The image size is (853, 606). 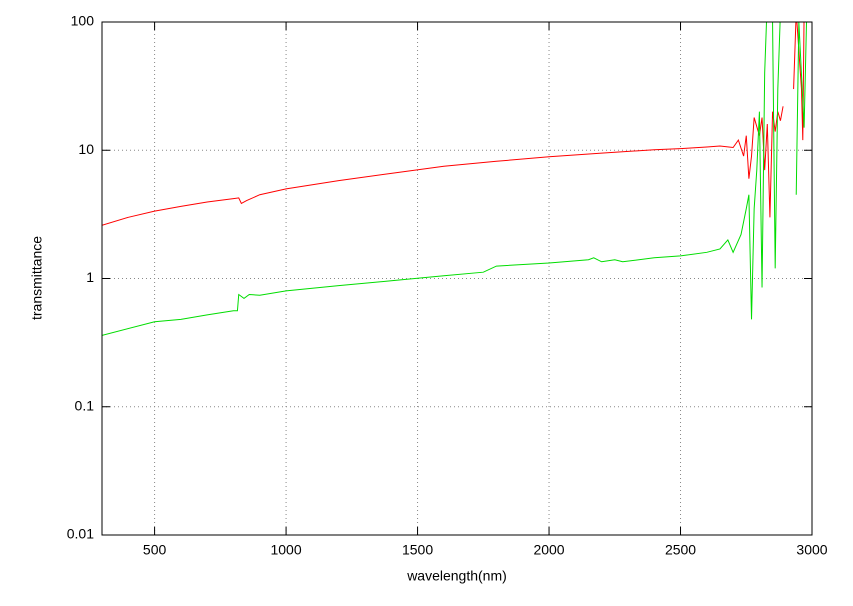 I want to click on x-tick-label: 1000, so click(x=285, y=550).